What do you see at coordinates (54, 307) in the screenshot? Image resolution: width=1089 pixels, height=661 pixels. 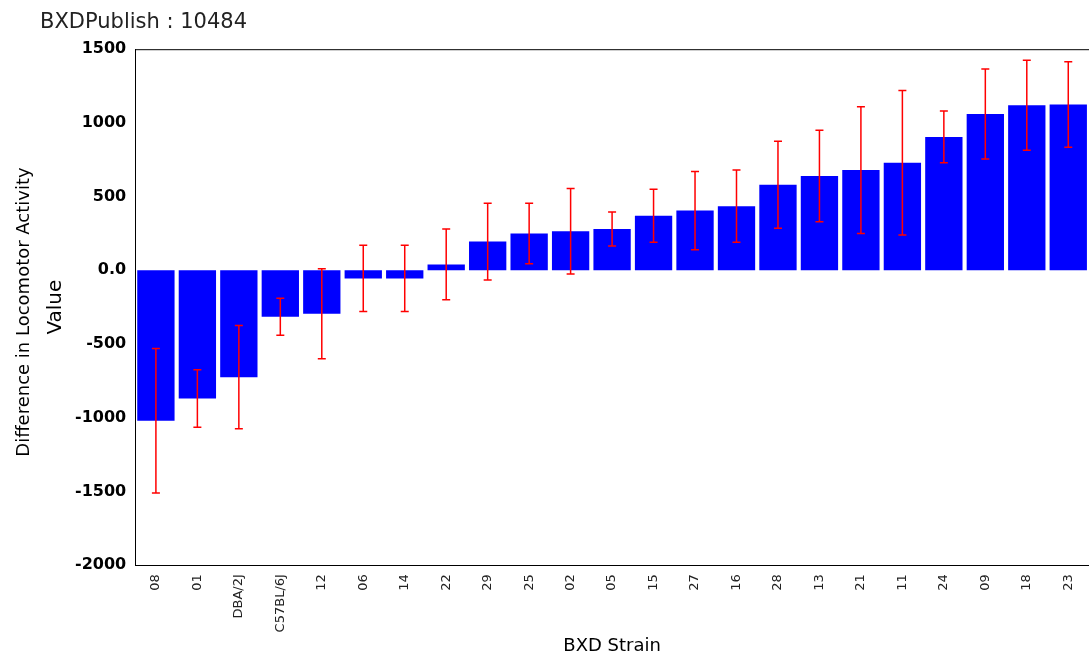 I see `y-axis-title: Value` at bounding box center [54, 307].